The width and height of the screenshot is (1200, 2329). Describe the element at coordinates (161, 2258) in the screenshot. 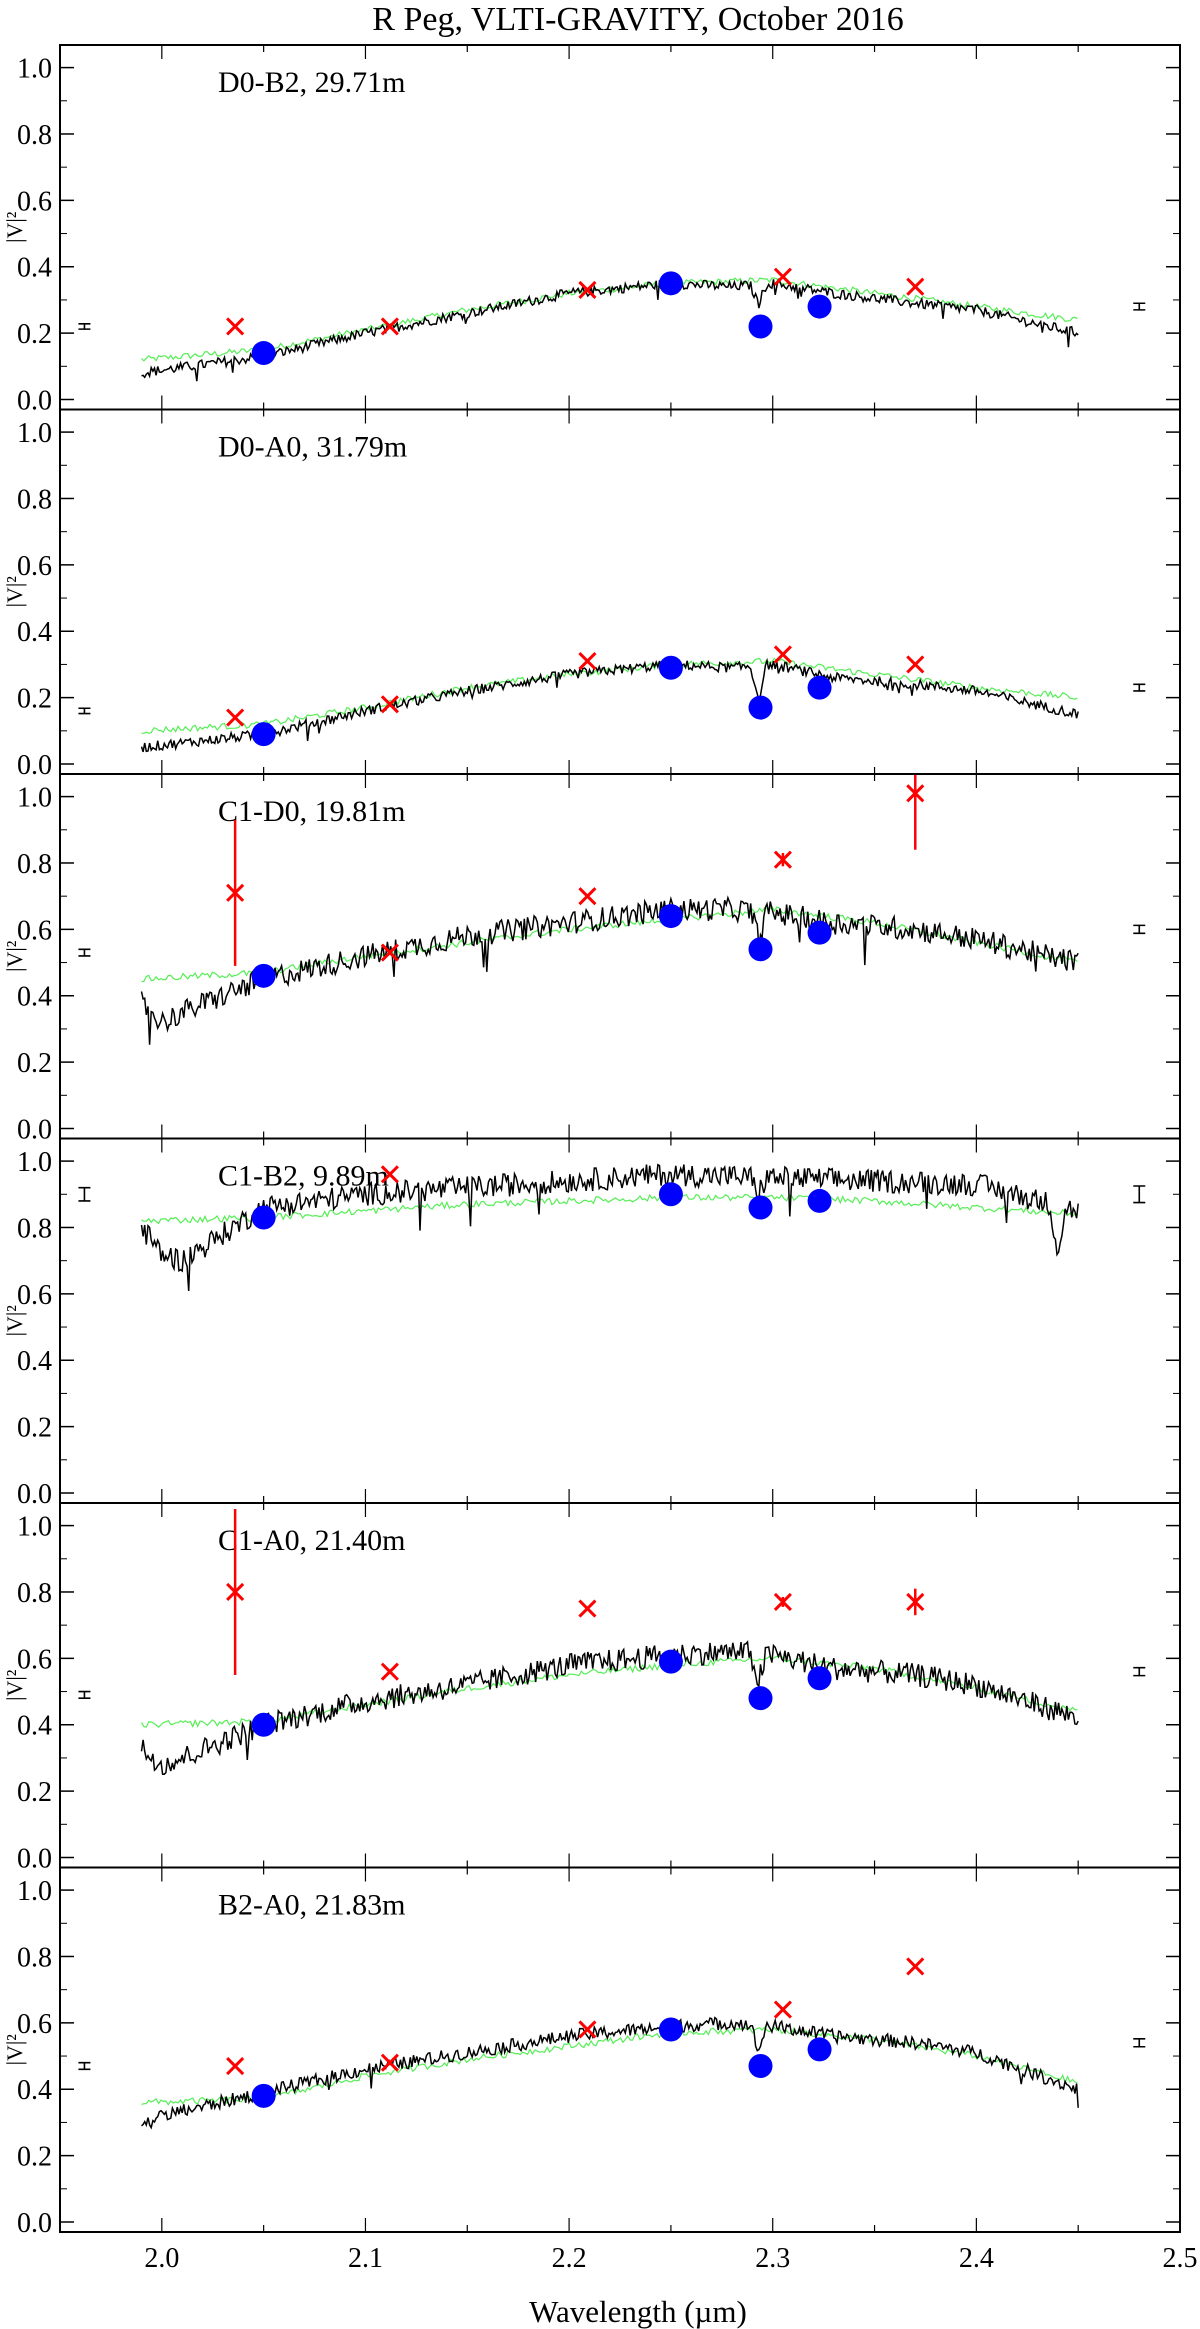

I see `x-tick-label: 2.0` at that location.